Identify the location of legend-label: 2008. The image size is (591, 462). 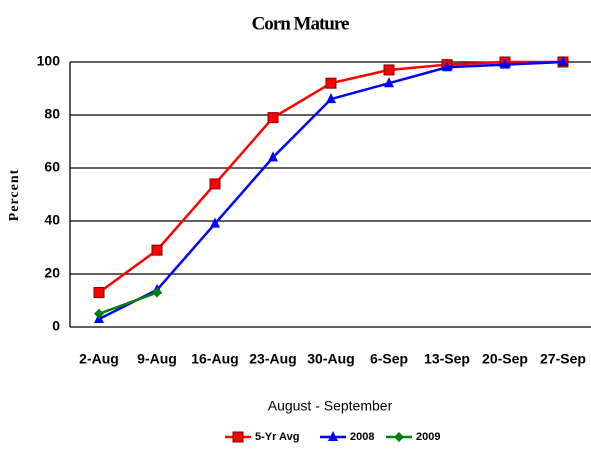
(362, 437).